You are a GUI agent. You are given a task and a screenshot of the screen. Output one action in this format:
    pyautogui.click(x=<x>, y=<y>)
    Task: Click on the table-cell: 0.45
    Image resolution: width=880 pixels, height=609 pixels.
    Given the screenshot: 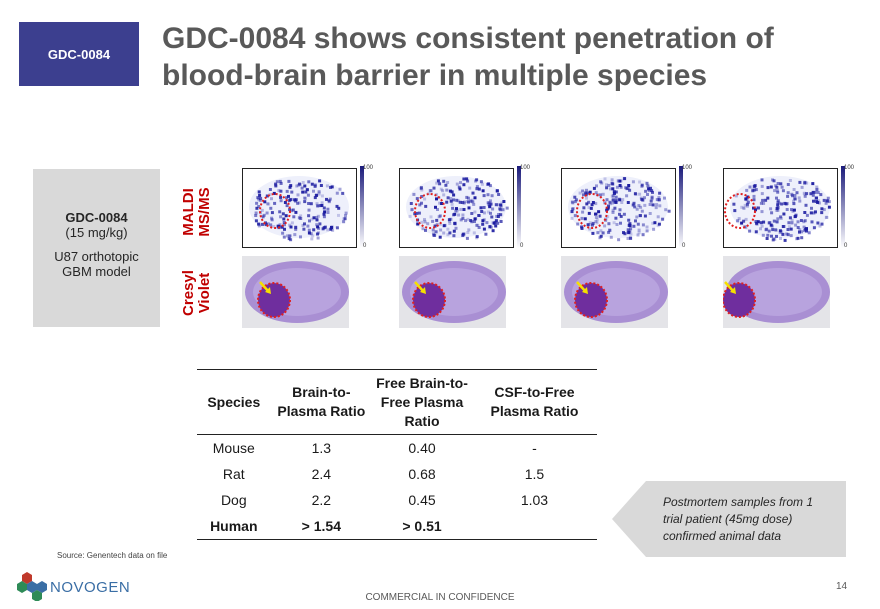 What is the action you would take?
    pyautogui.click(x=422, y=500)
    